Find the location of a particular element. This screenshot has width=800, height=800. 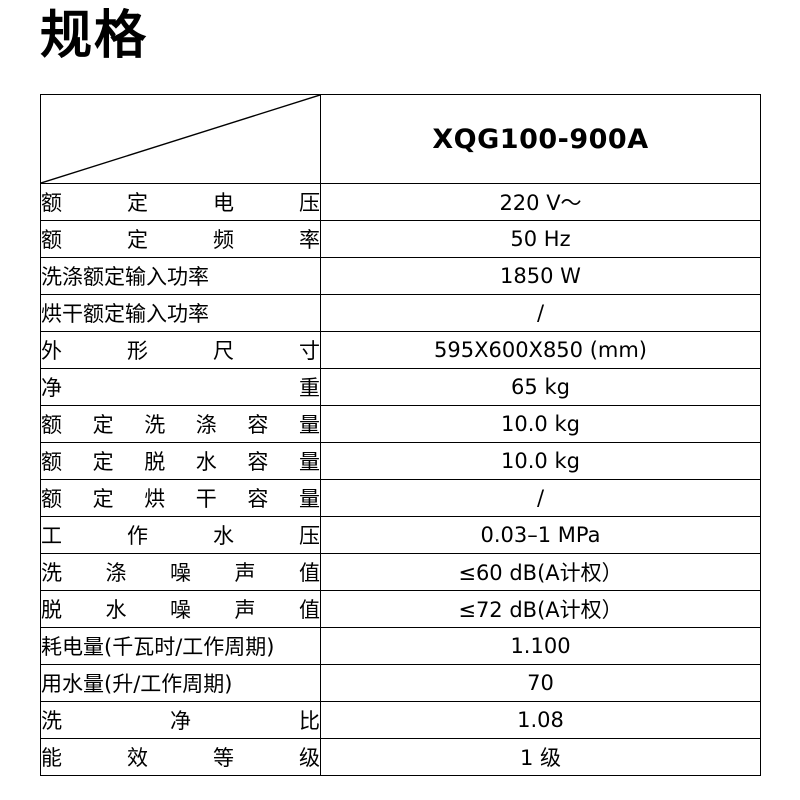

row-label: 洗涤额定输入功率 is located at coordinates (180, 276).